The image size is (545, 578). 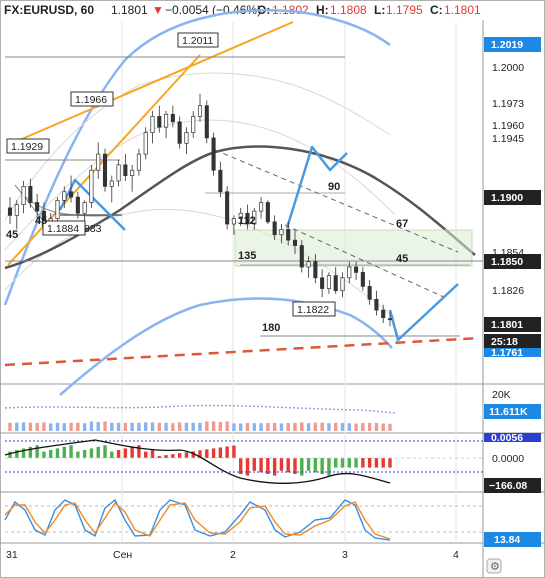 What do you see at coordinates (379, 10) in the screenshot?
I see `low-label: L:` at bounding box center [379, 10].